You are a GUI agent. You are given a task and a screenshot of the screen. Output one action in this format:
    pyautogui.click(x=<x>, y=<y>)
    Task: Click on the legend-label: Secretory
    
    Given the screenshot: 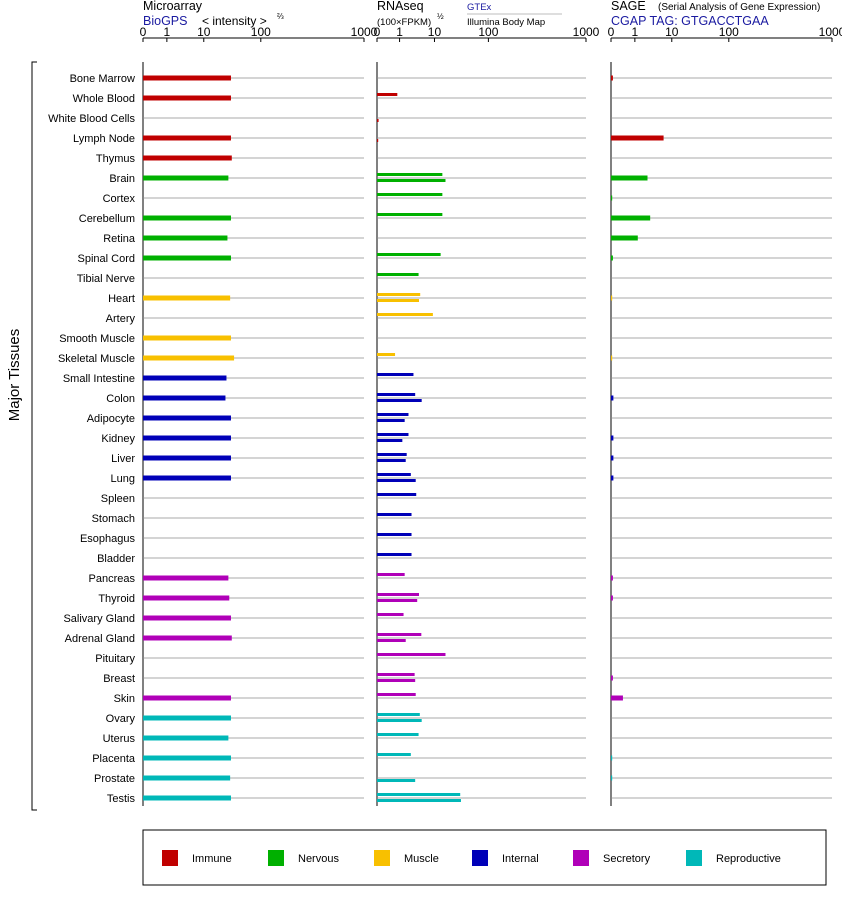 What is the action you would take?
    pyautogui.click(x=627, y=859)
    